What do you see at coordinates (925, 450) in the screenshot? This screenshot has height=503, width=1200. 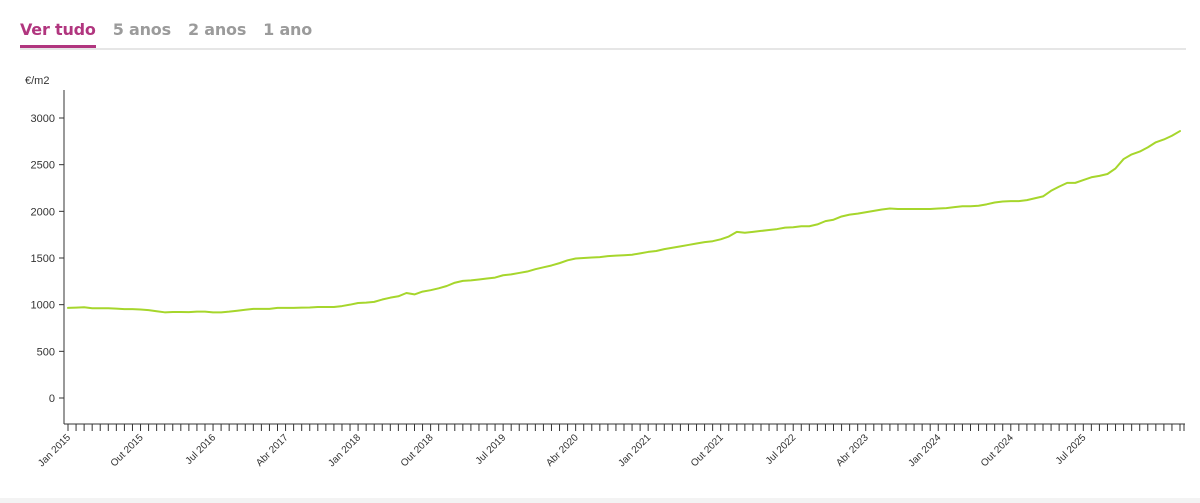 I see `x-tick-label: Jan 2024` at bounding box center [925, 450].